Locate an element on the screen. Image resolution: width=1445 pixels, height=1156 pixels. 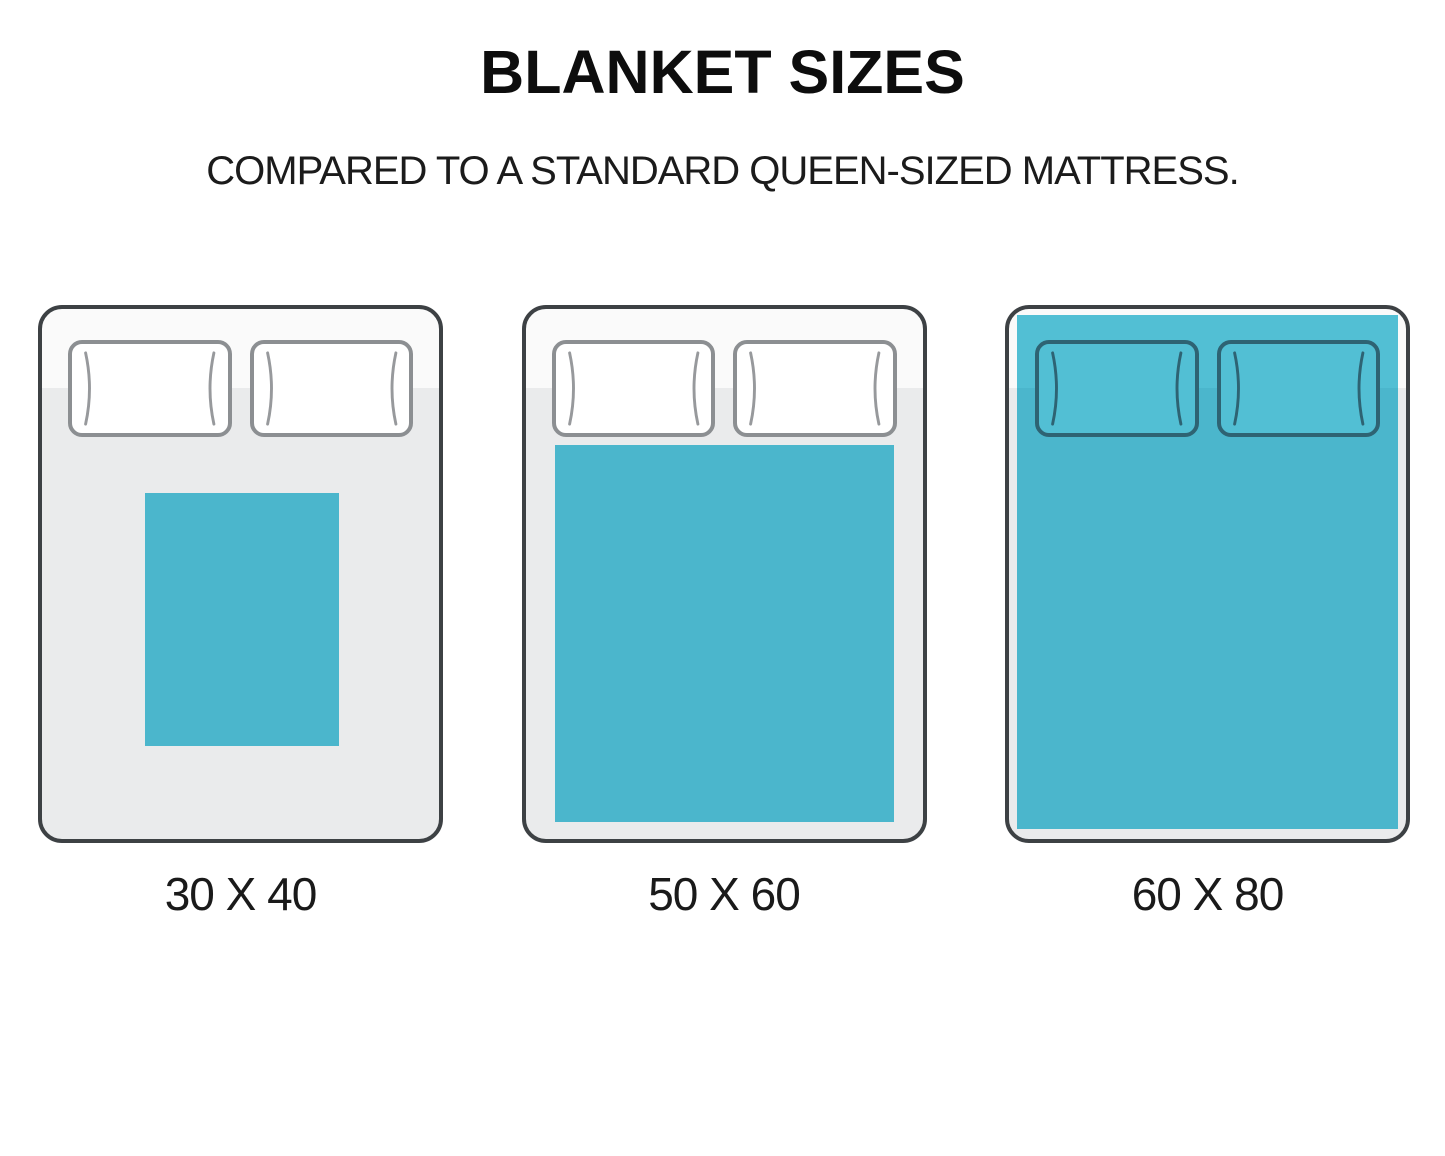
blanket-30x40 is located at coordinates (242, 619).